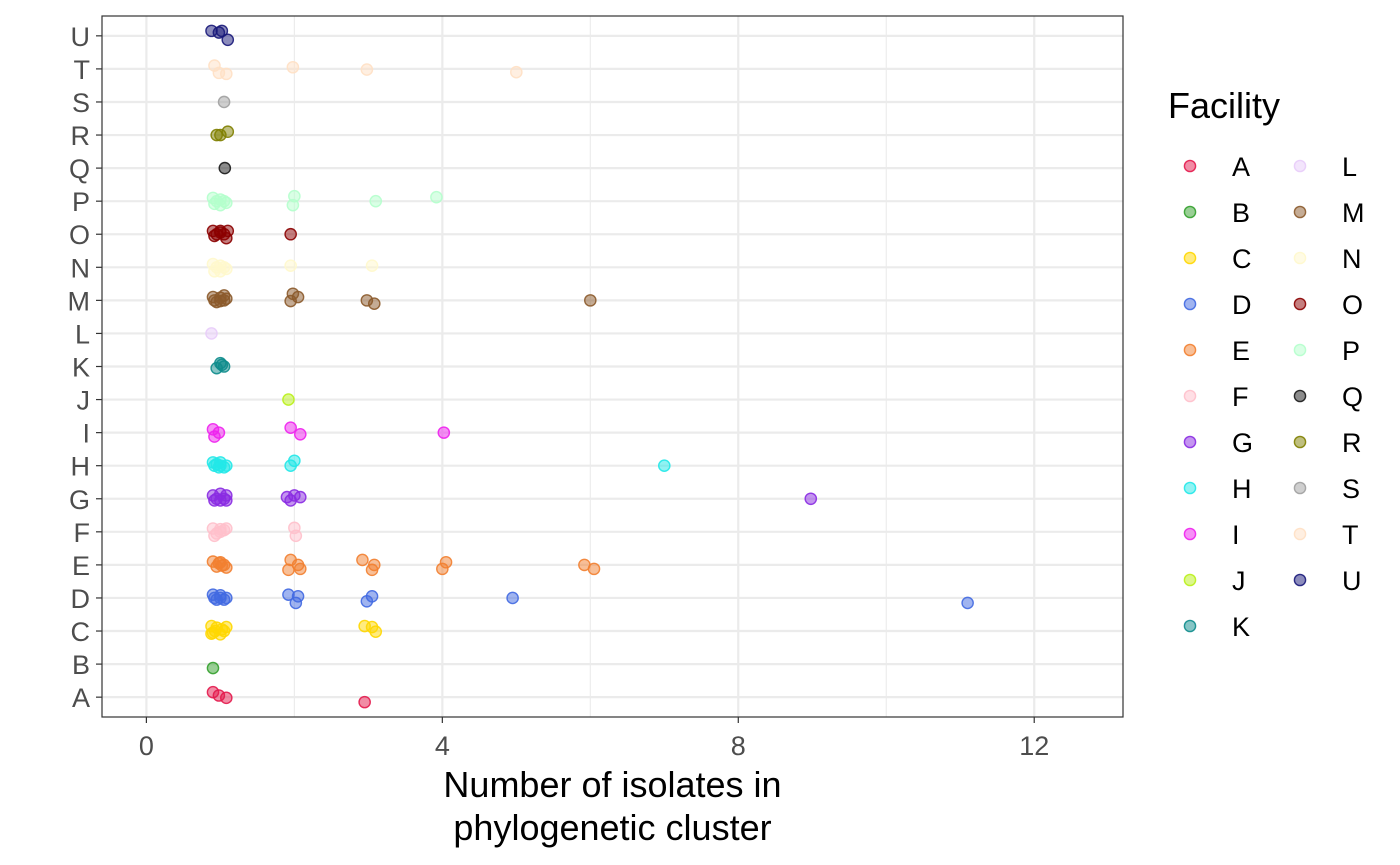  I want to click on y-tick-label: Q, so click(79, 169).